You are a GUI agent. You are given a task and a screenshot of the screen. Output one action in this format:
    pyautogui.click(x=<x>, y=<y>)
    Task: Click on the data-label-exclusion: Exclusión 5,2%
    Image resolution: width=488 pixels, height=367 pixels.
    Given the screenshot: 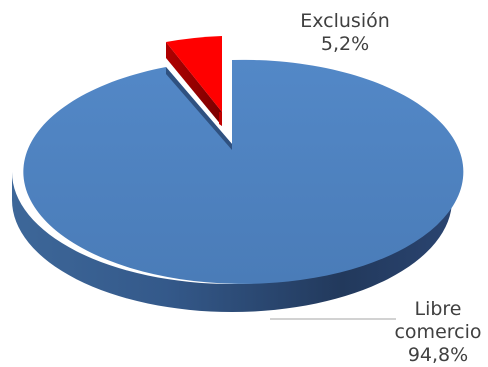 What is the action you would take?
    pyautogui.click(x=345, y=32)
    